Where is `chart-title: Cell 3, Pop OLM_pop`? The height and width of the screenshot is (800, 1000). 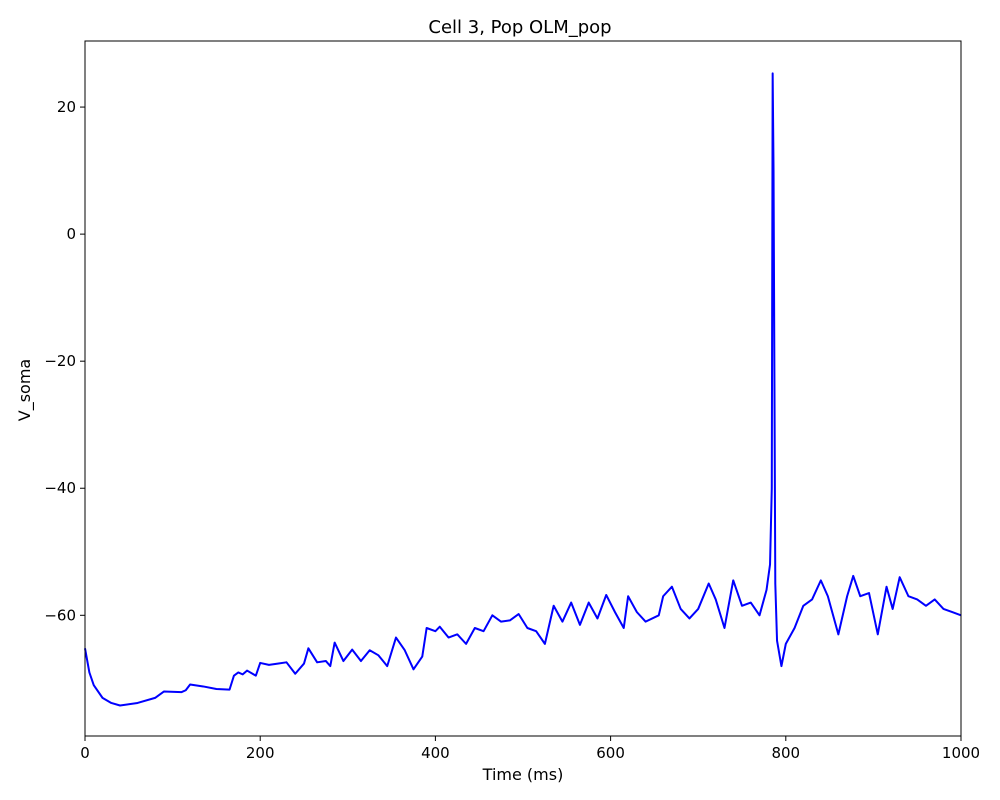
chart-title: Cell 3, Pop OLM_pop is located at coordinates (519, 27).